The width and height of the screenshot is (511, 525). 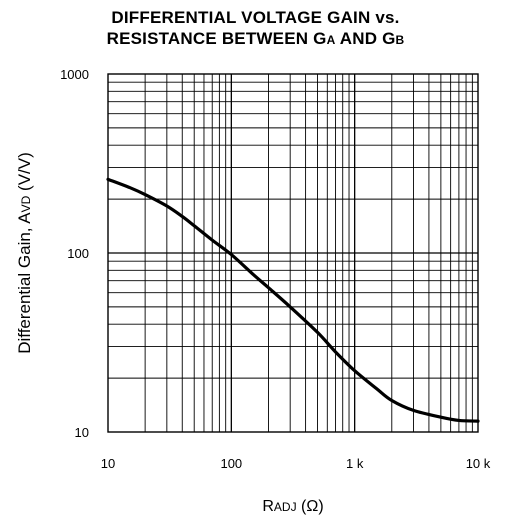 What do you see at coordinates (268, 506) in the screenshot?
I see `x-axis-label-main: R` at bounding box center [268, 506].